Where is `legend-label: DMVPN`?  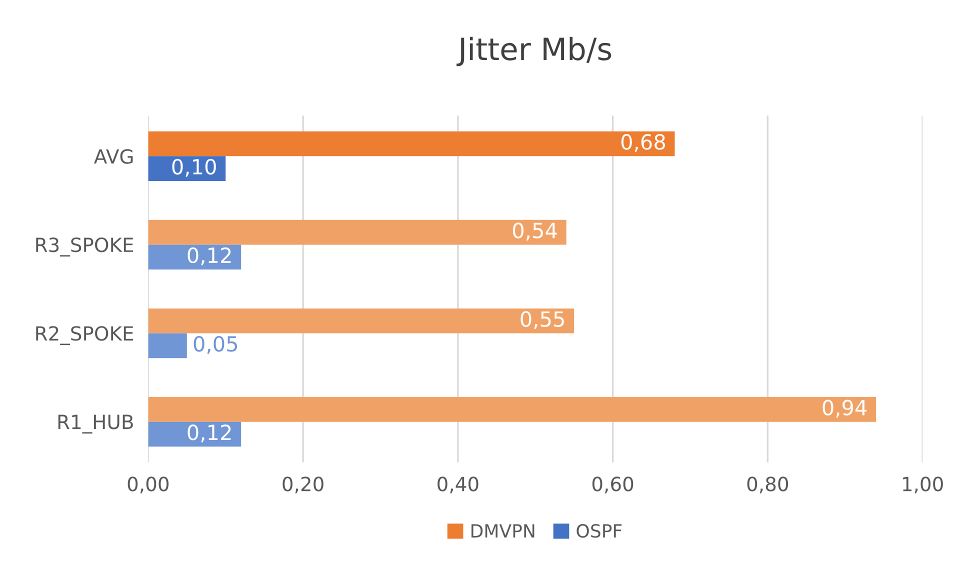
legend-label: DMVPN is located at coordinates (503, 531).